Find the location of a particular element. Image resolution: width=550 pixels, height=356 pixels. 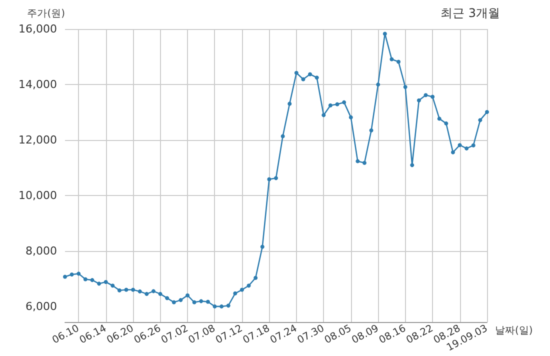

y-tick-label: 12,000 is located at coordinates (37, 140).